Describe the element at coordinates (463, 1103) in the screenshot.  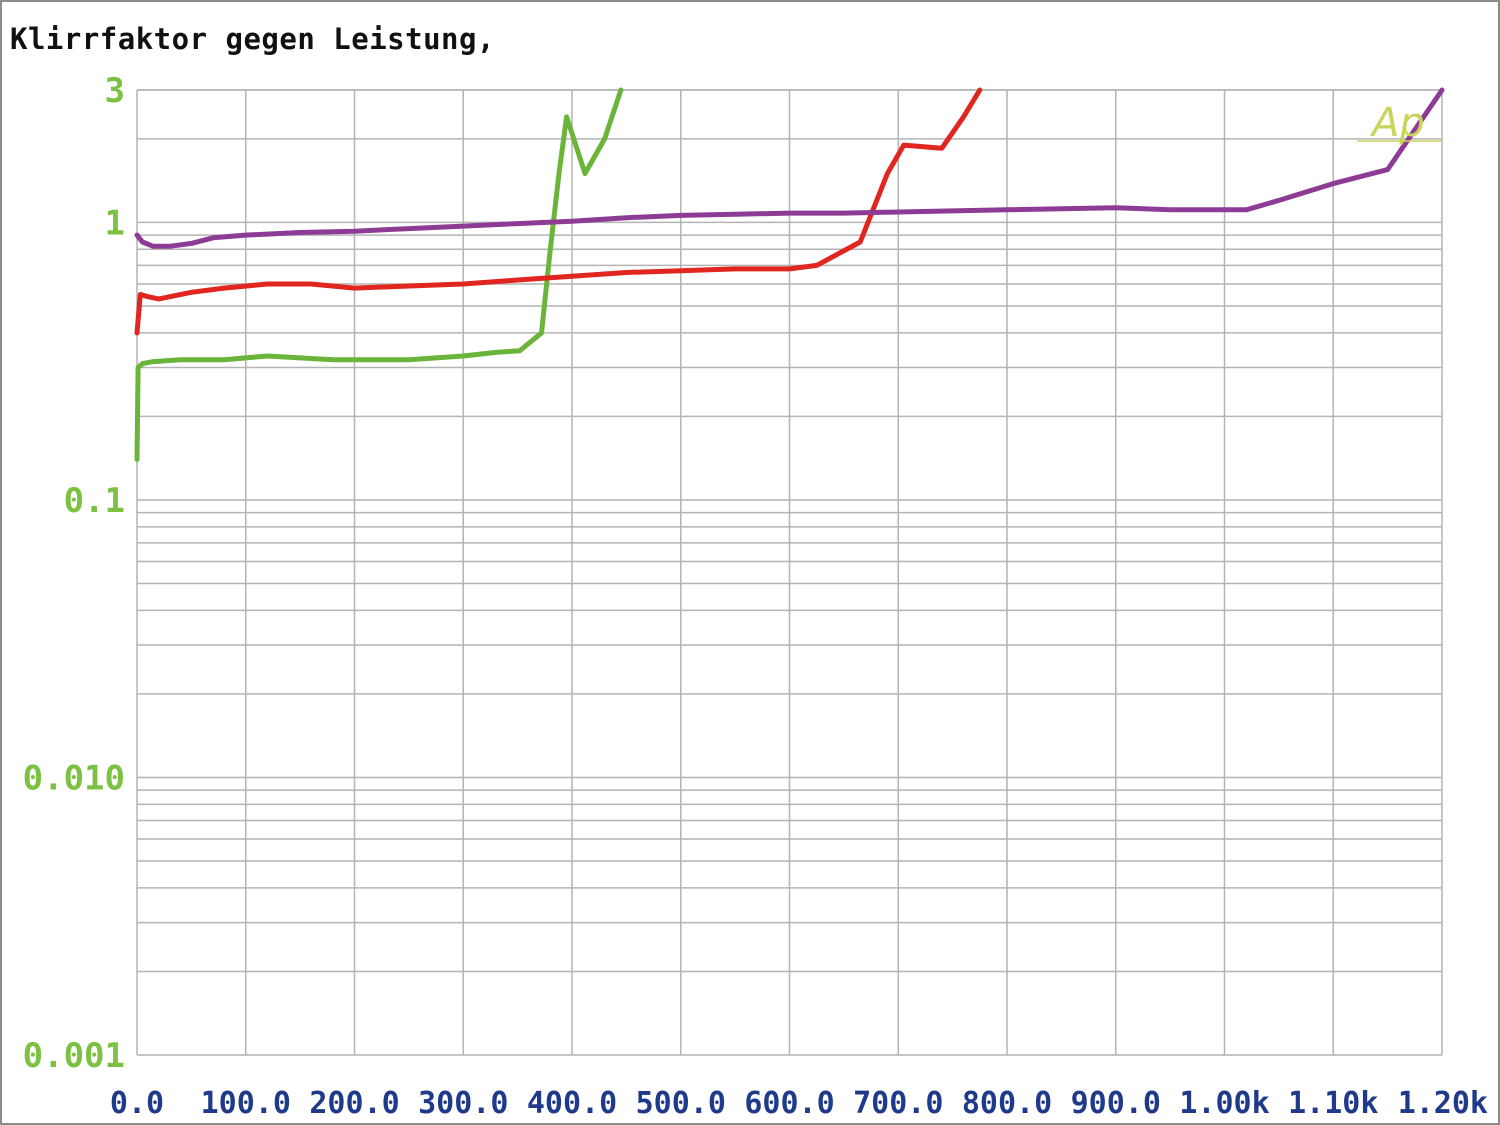
I see `x-tick-label: 300.0` at that location.